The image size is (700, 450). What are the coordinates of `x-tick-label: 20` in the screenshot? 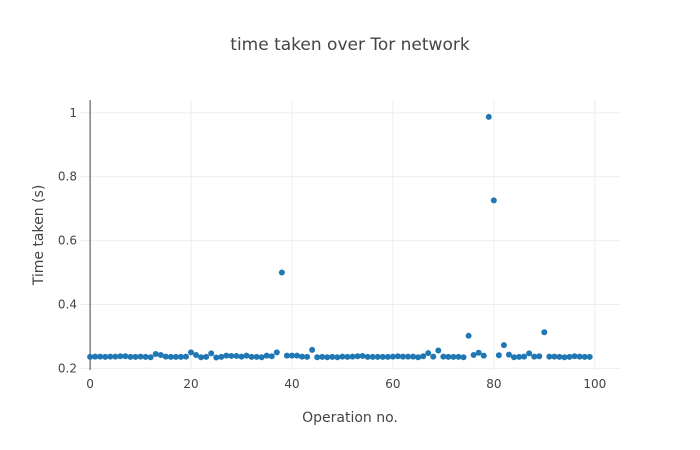 It's located at (190, 384).